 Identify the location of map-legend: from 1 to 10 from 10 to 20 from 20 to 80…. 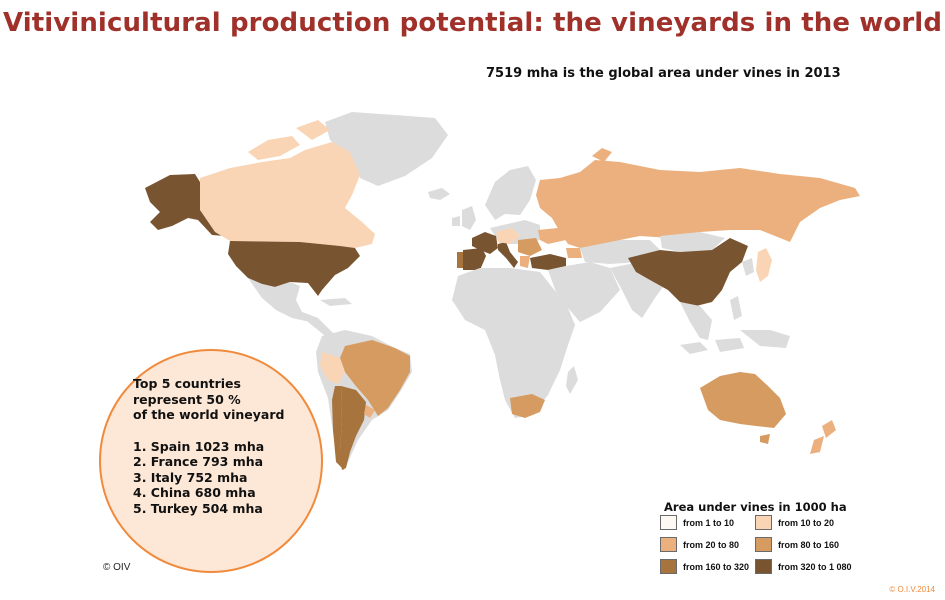
(765, 545).